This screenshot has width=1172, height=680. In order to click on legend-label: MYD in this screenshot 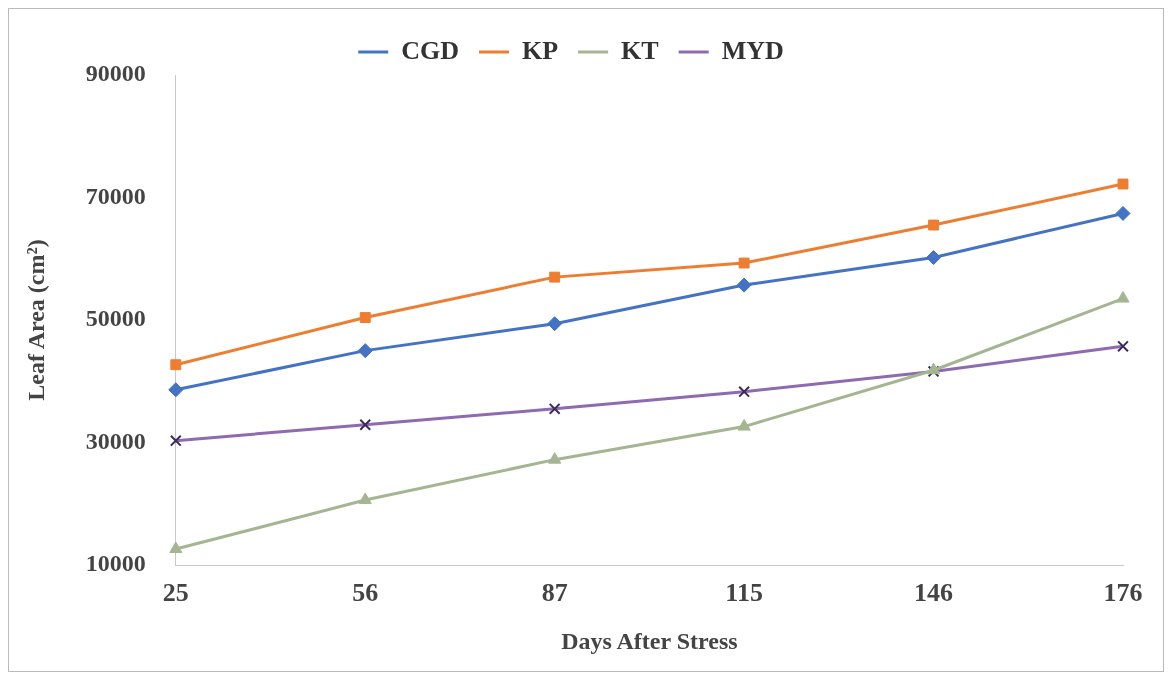, I will do `click(752, 50)`.